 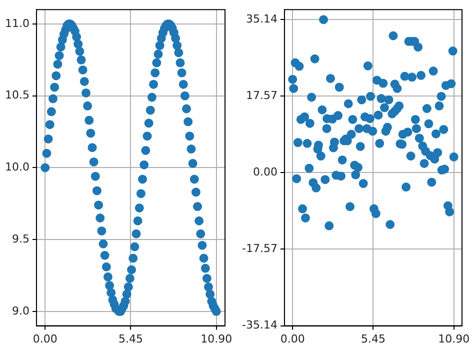 I want to click on y-tick-label: 17.57, so click(x=262, y=95).